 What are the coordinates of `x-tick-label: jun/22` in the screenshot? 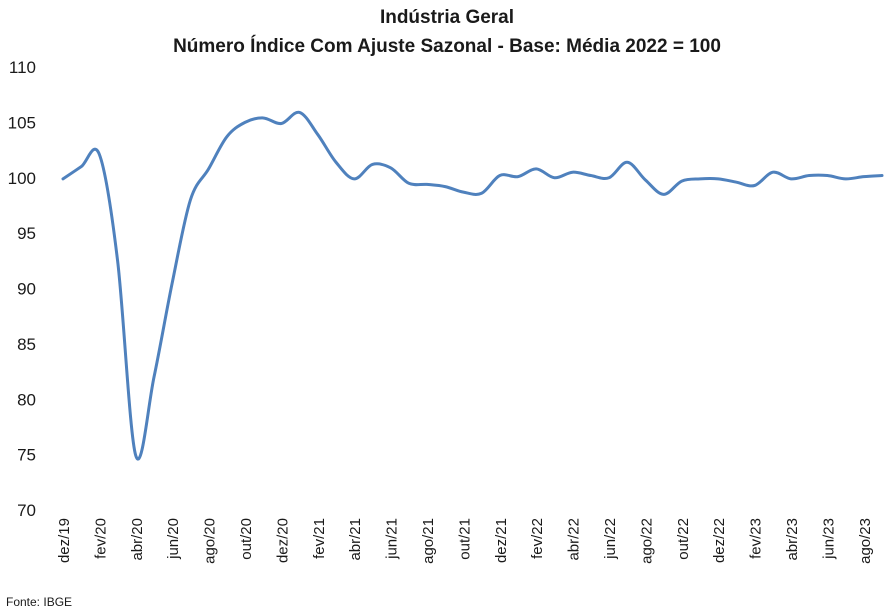 It's located at (610, 539).